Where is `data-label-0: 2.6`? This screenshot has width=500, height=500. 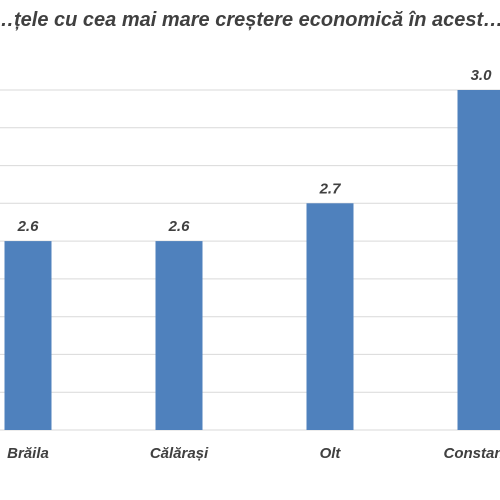
data-label-0: 2.6 is located at coordinates (28, 226).